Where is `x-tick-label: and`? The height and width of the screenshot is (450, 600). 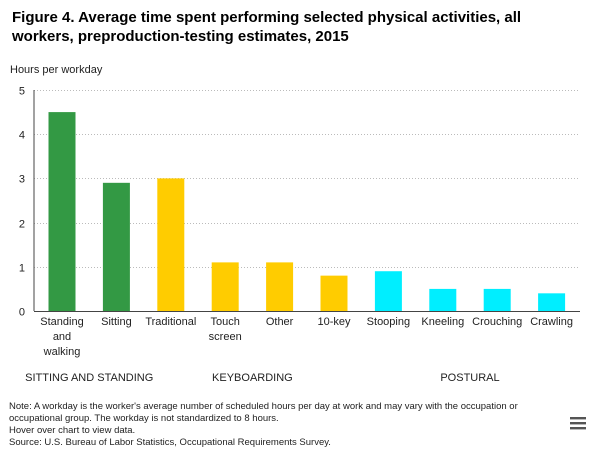 x-tick-label: and is located at coordinates (62, 337).